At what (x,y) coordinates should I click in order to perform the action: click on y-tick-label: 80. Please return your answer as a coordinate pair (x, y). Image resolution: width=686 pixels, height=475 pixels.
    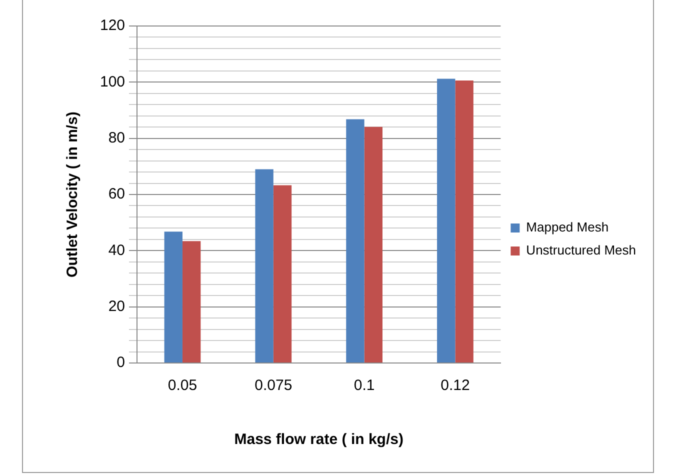
    Looking at the image, I should click on (117, 137).